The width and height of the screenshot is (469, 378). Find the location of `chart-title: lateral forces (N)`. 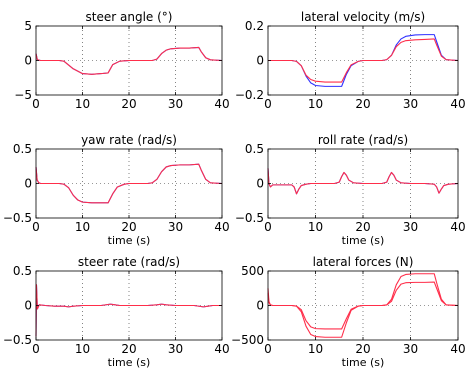

chart-title: lateral forces (N) is located at coordinates (363, 262).